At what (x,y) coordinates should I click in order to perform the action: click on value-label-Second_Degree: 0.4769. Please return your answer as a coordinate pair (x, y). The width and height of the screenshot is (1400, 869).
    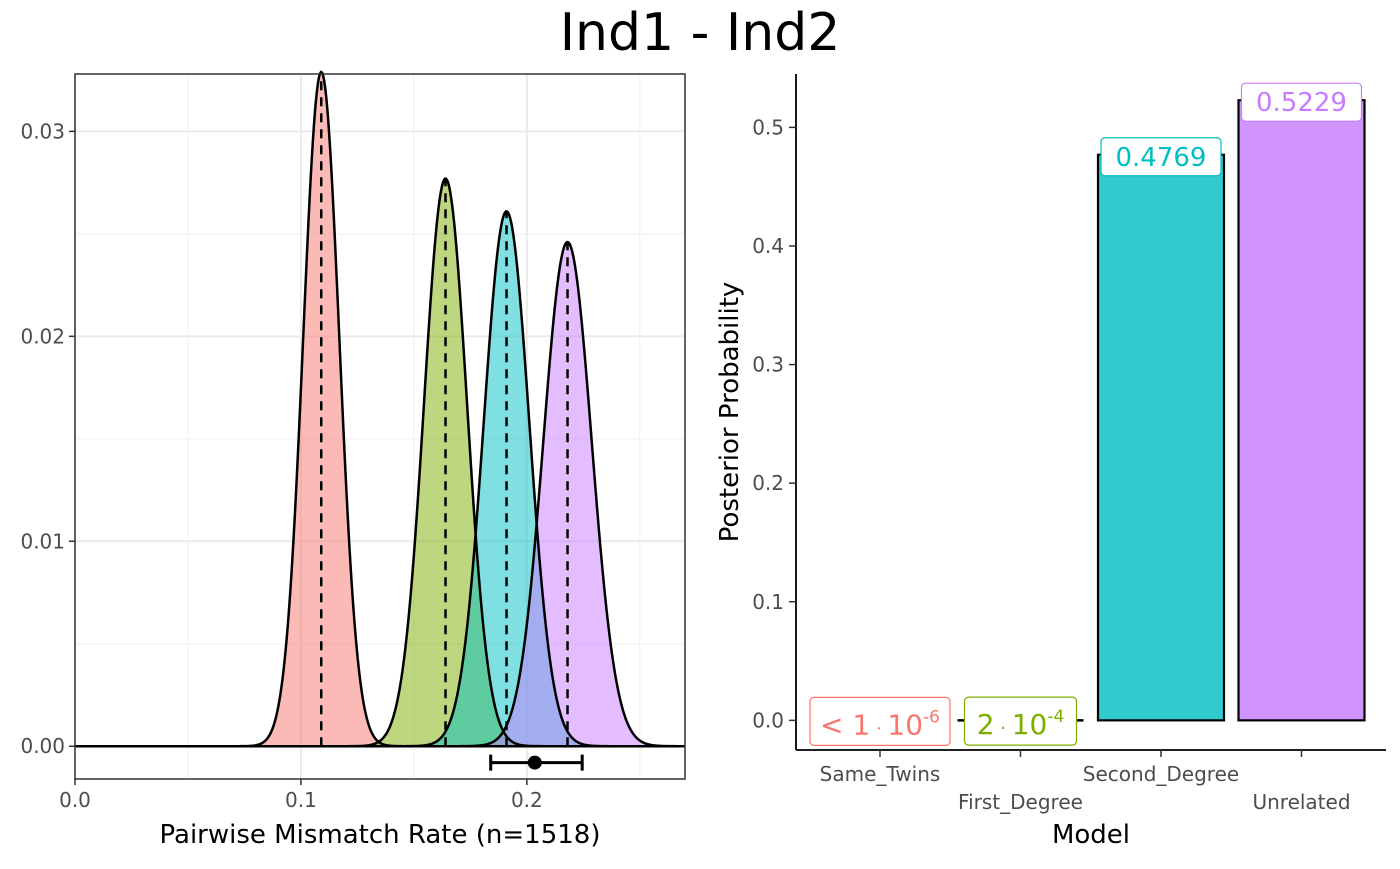
    Looking at the image, I should click on (1161, 157).